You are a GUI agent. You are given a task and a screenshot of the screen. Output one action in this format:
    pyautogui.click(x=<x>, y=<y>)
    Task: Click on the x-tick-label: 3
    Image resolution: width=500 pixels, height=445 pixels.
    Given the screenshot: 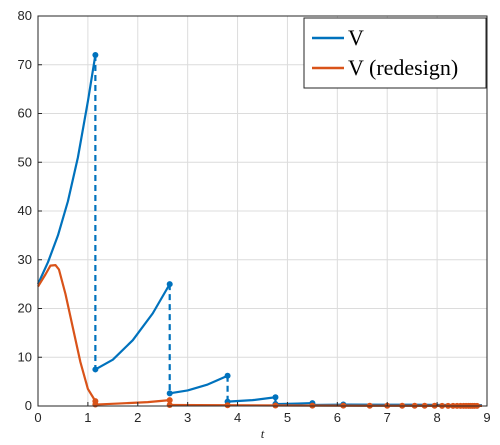 What is the action you would take?
    pyautogui.click(x=187, y=417)
    